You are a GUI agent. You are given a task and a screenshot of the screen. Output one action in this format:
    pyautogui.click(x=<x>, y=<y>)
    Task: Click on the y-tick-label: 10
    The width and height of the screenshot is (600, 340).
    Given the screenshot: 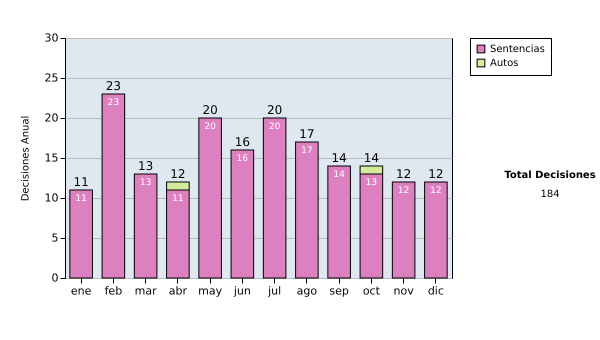 What is the action you would take?
    pyautogui.click(x=51, y=198)
    